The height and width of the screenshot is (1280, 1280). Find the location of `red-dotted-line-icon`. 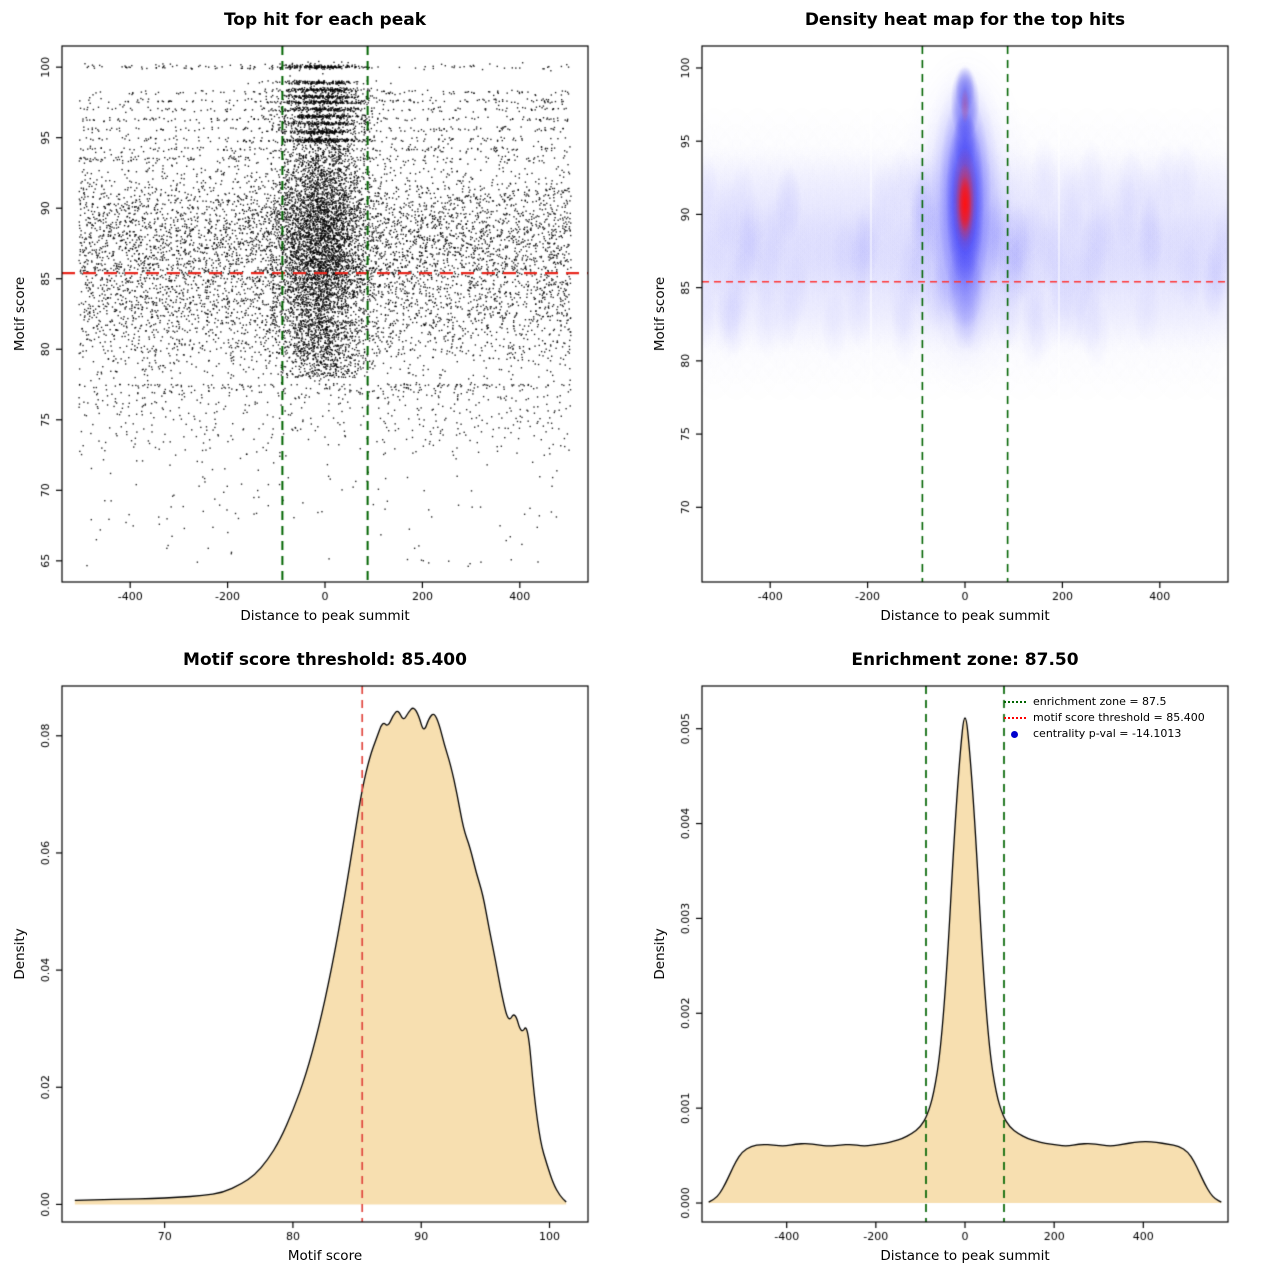

red-dotted-line-icon is located at coordinates (1015, 718).